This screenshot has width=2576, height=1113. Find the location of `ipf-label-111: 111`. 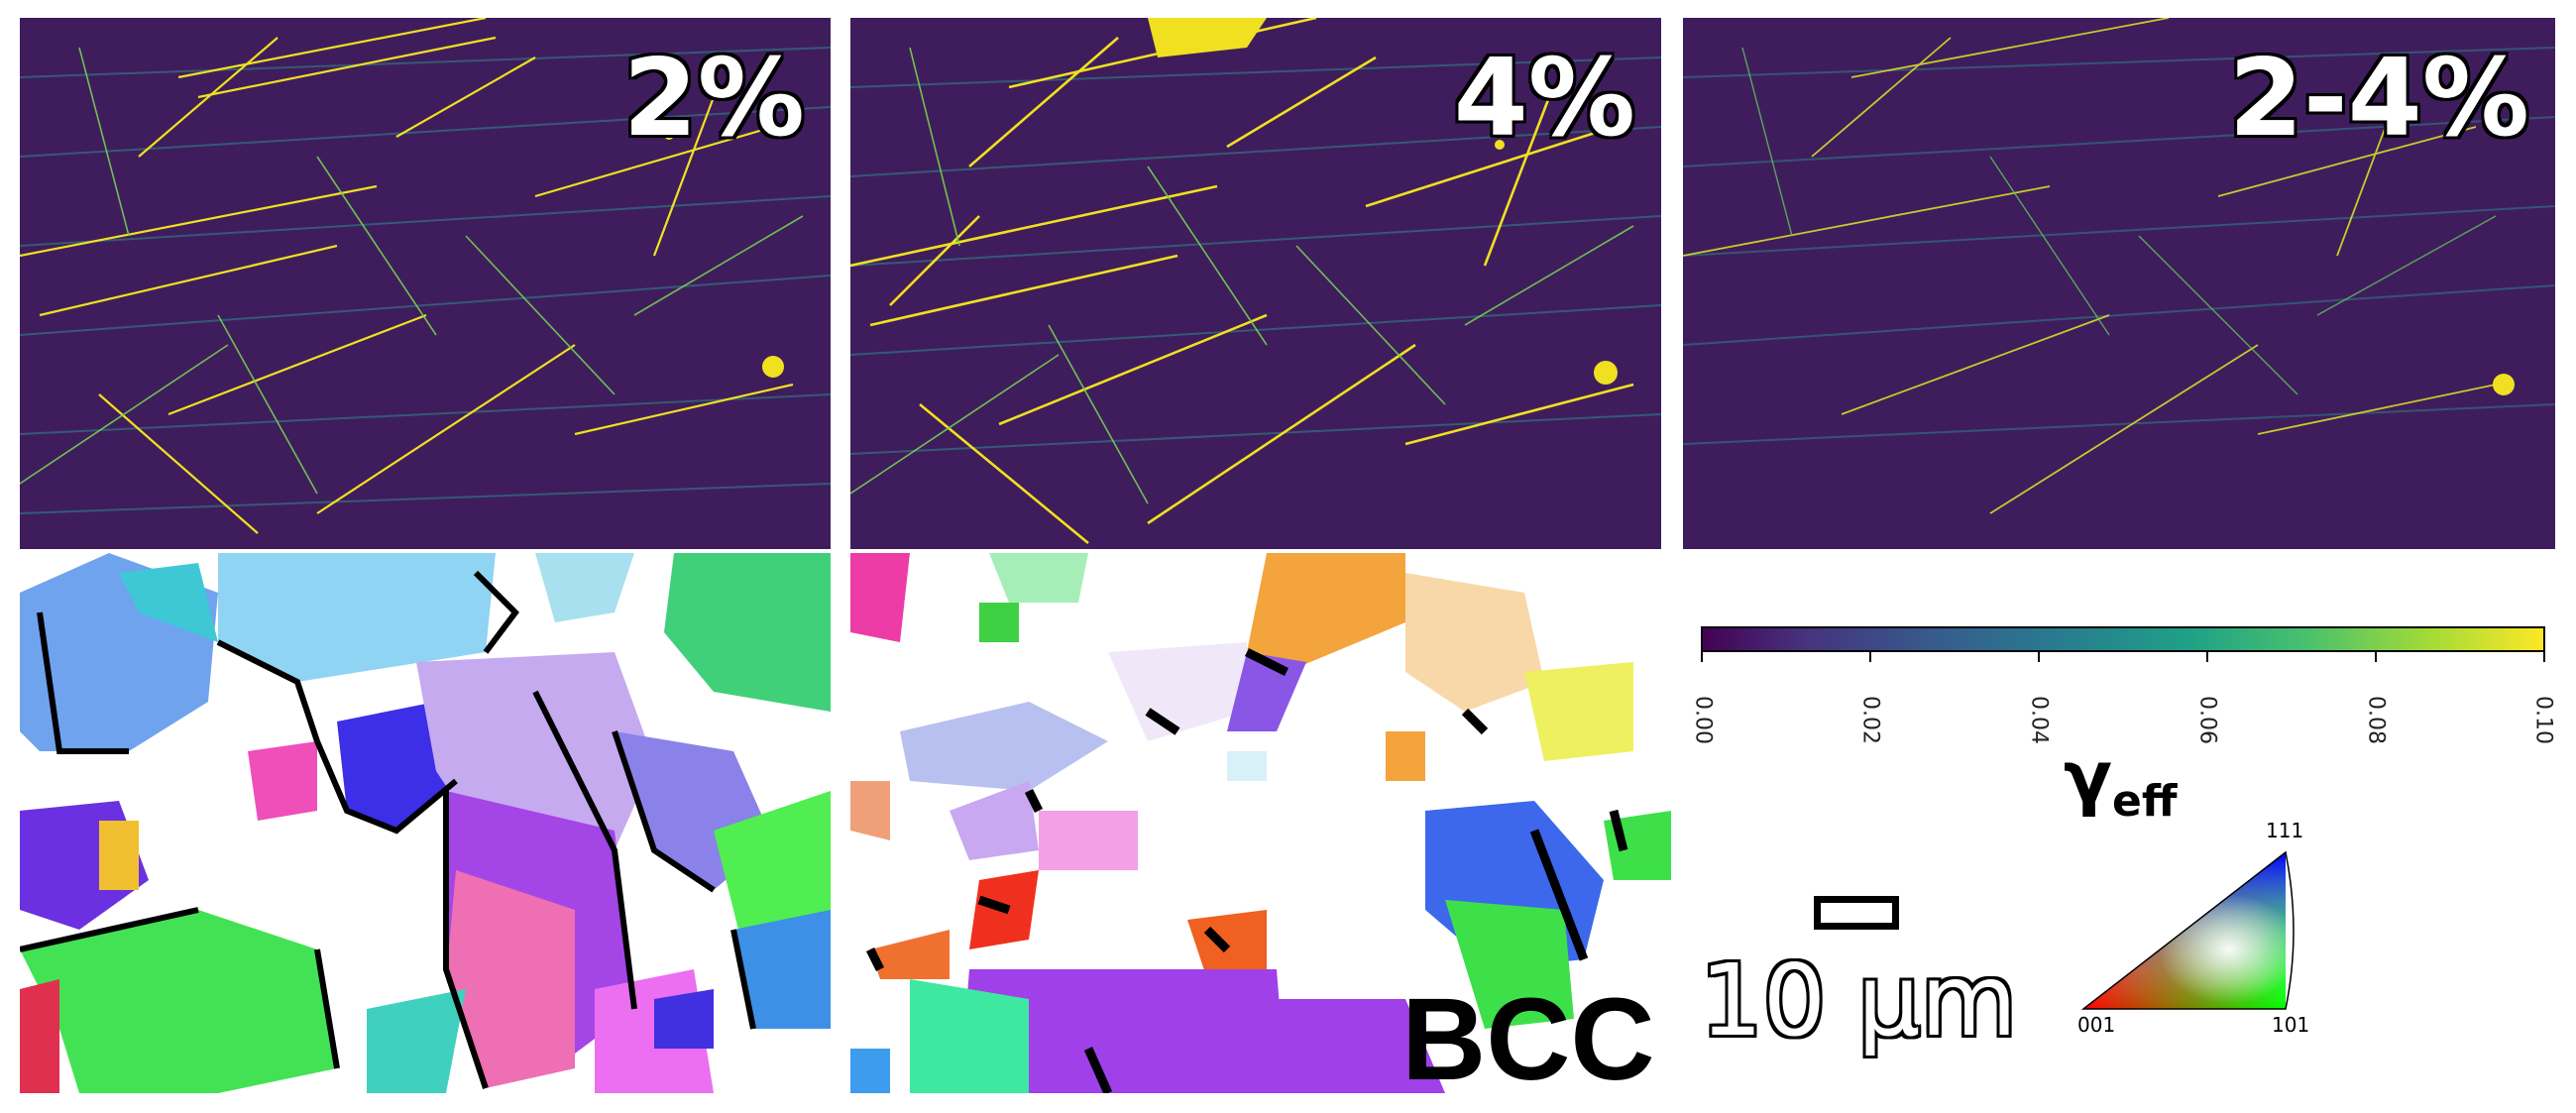

ipf-label-111: 111 is located at coordinates (2285, 830).